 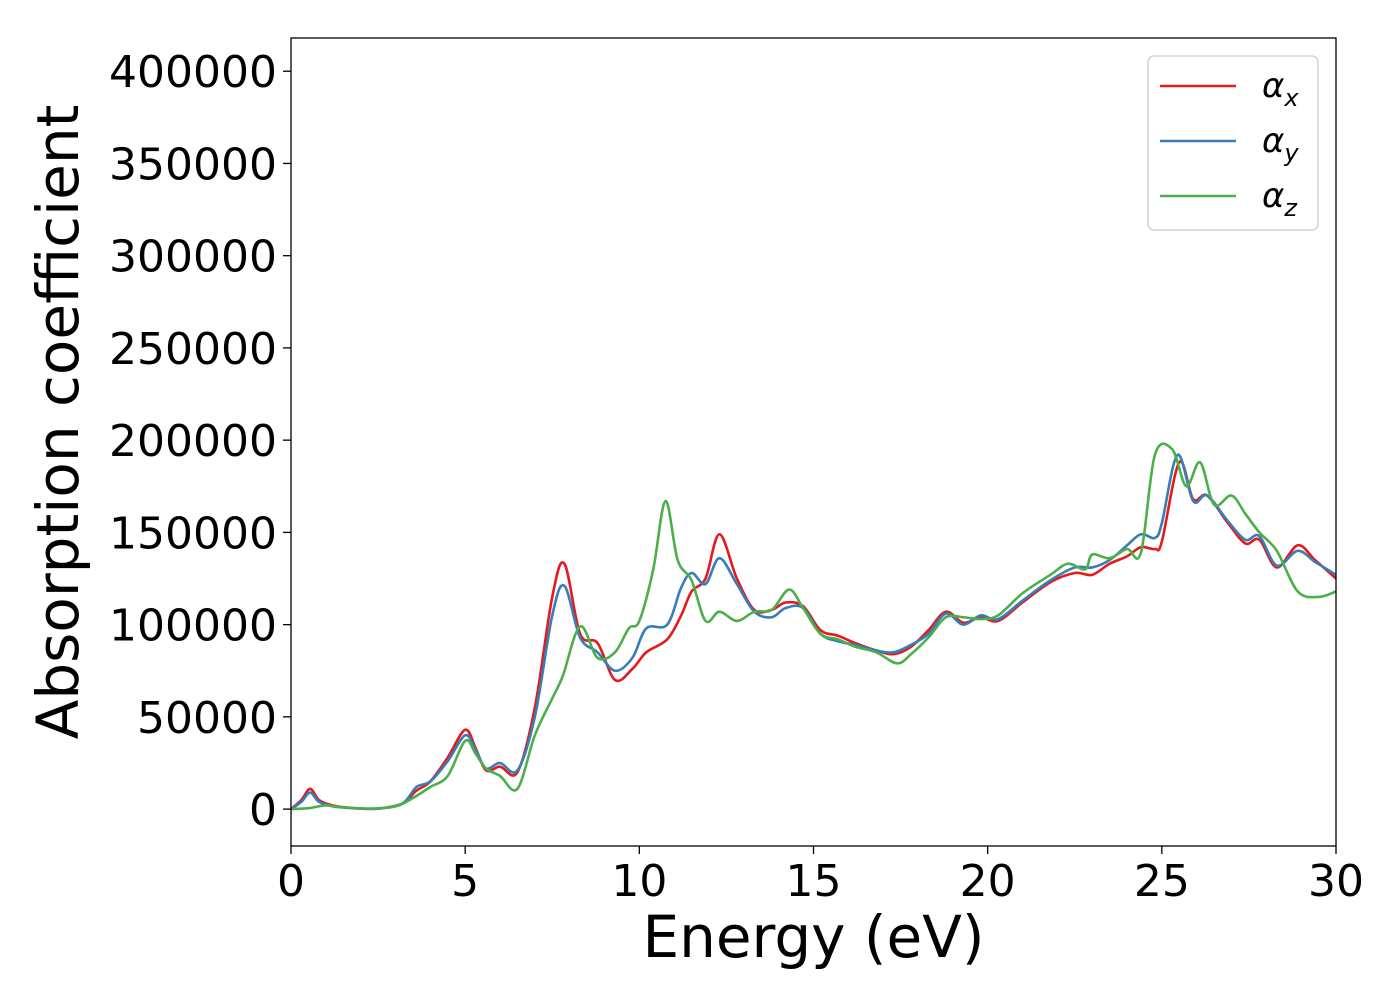 I want to click on x-tick-label: 20, so click(x=988, y=881).